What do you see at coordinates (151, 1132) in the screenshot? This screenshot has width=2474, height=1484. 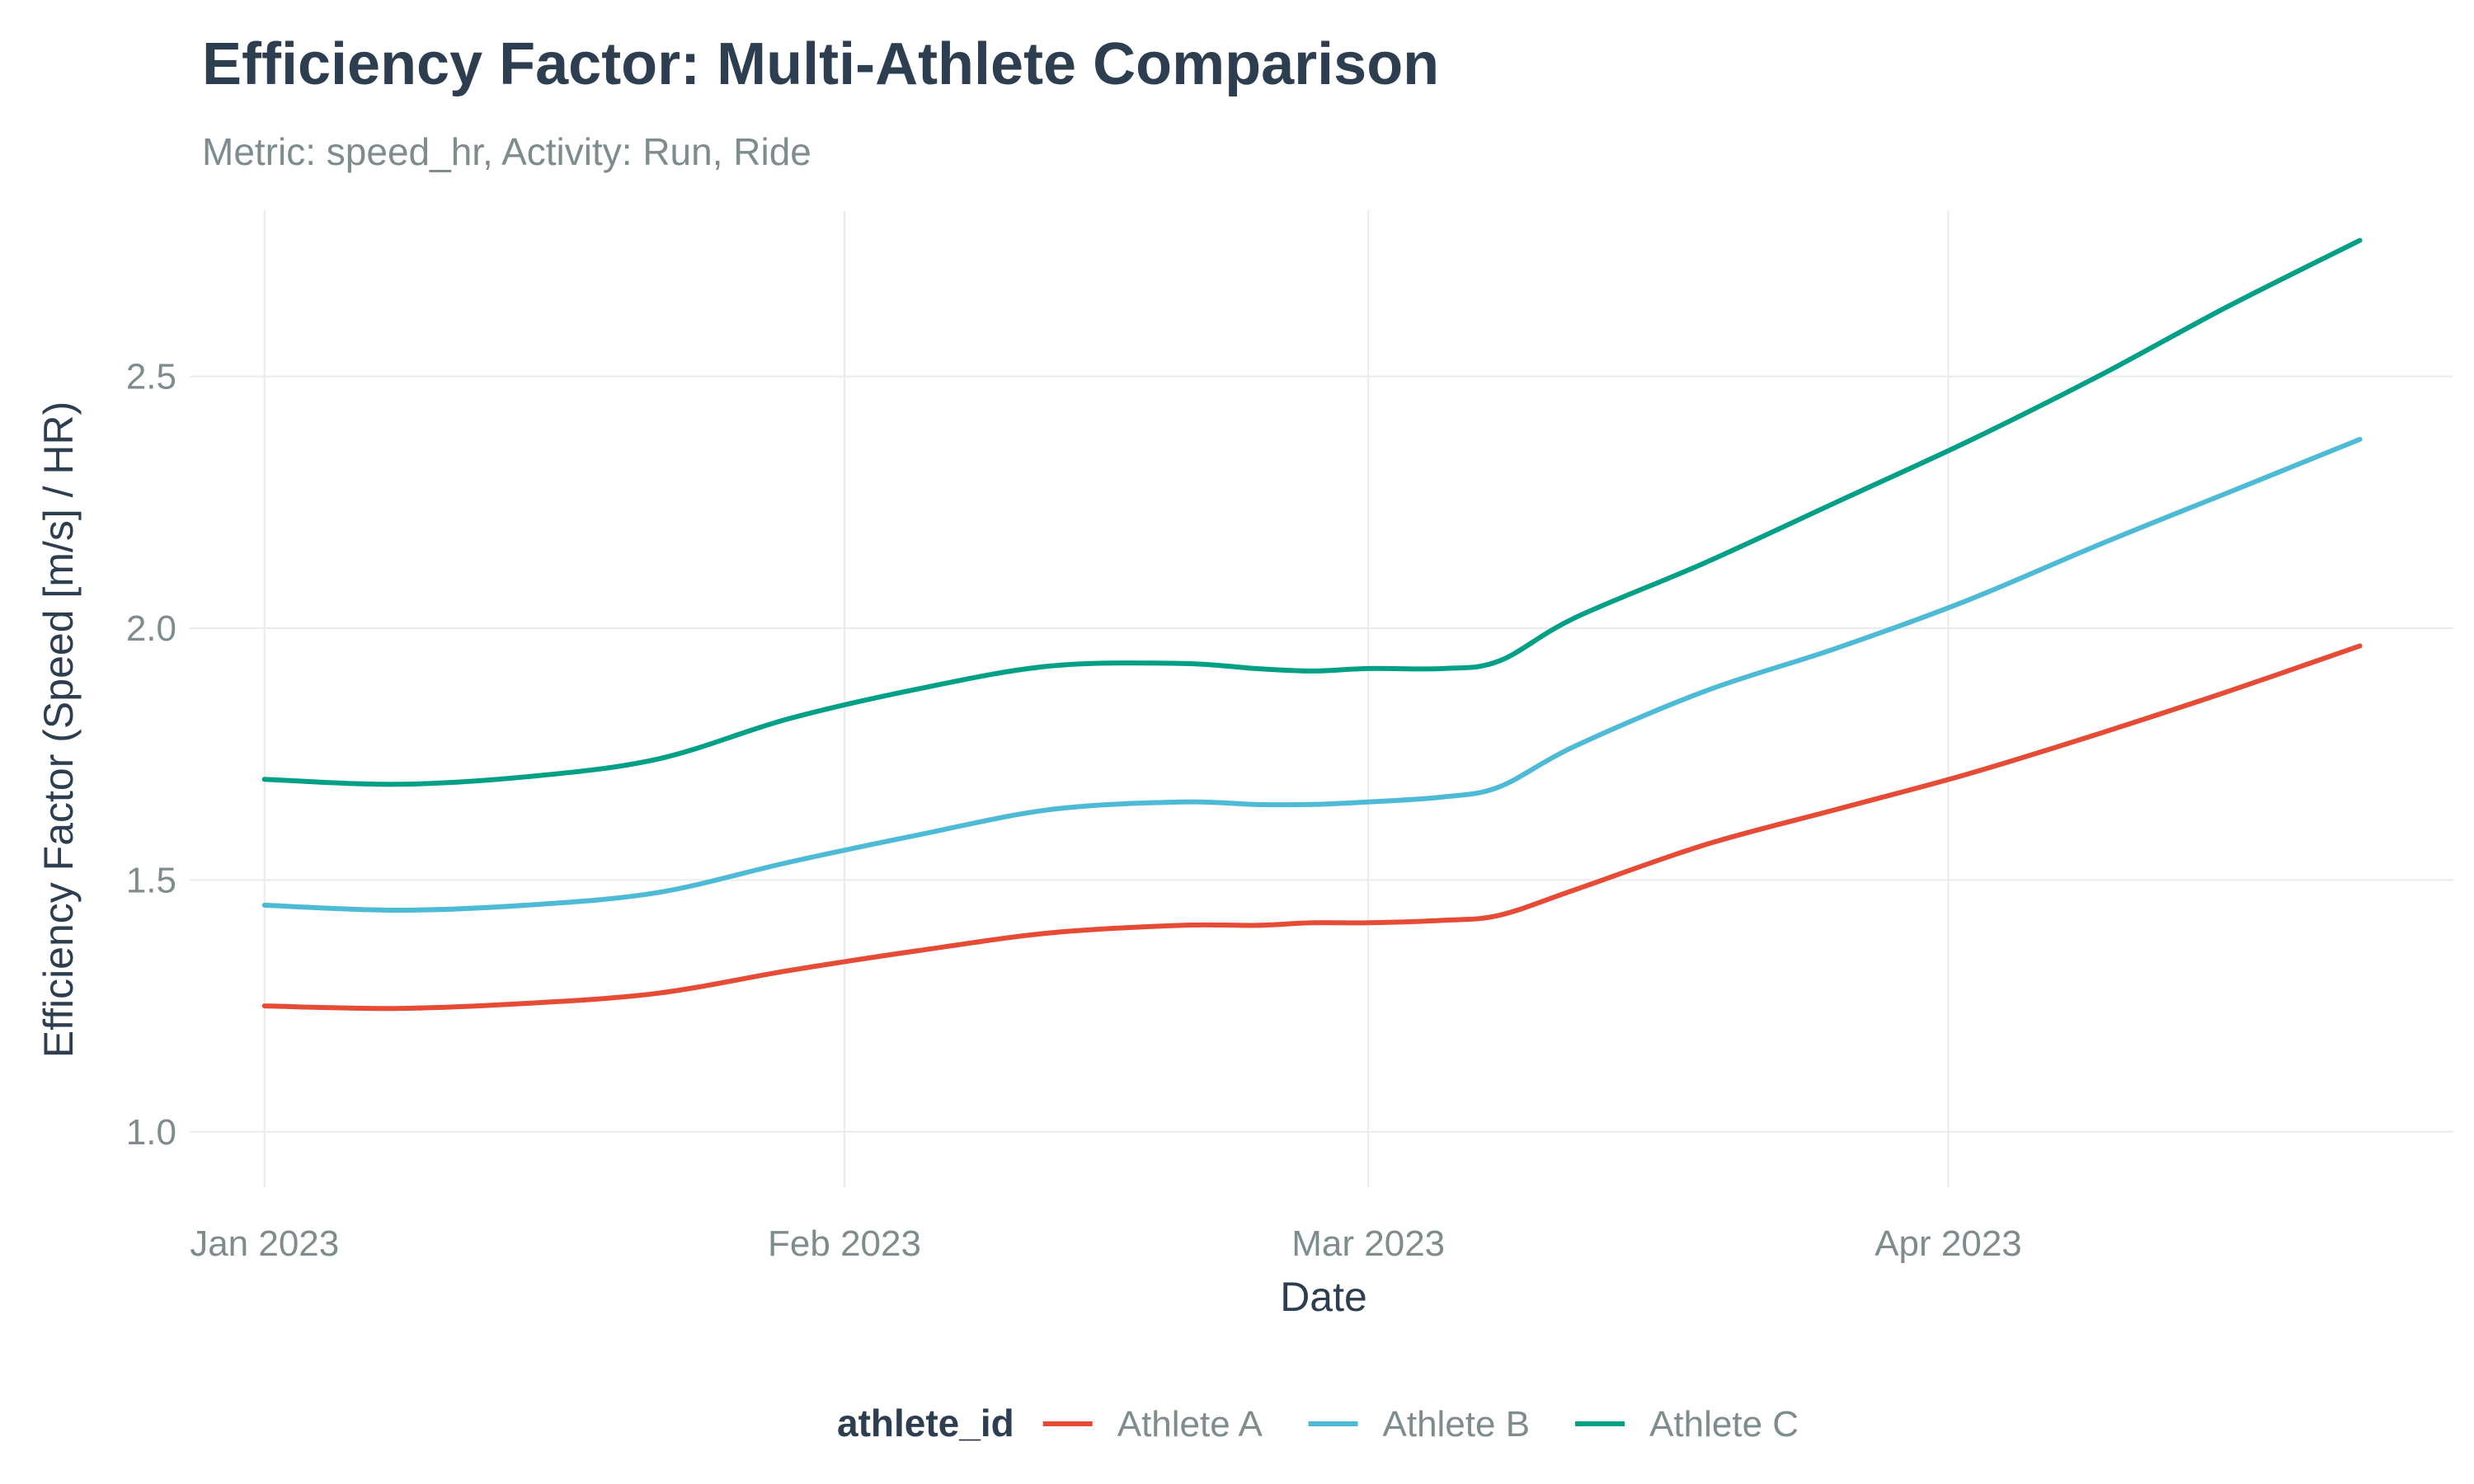 I see `y-tick-label: 1.0` at bounding box center [151, 1132].